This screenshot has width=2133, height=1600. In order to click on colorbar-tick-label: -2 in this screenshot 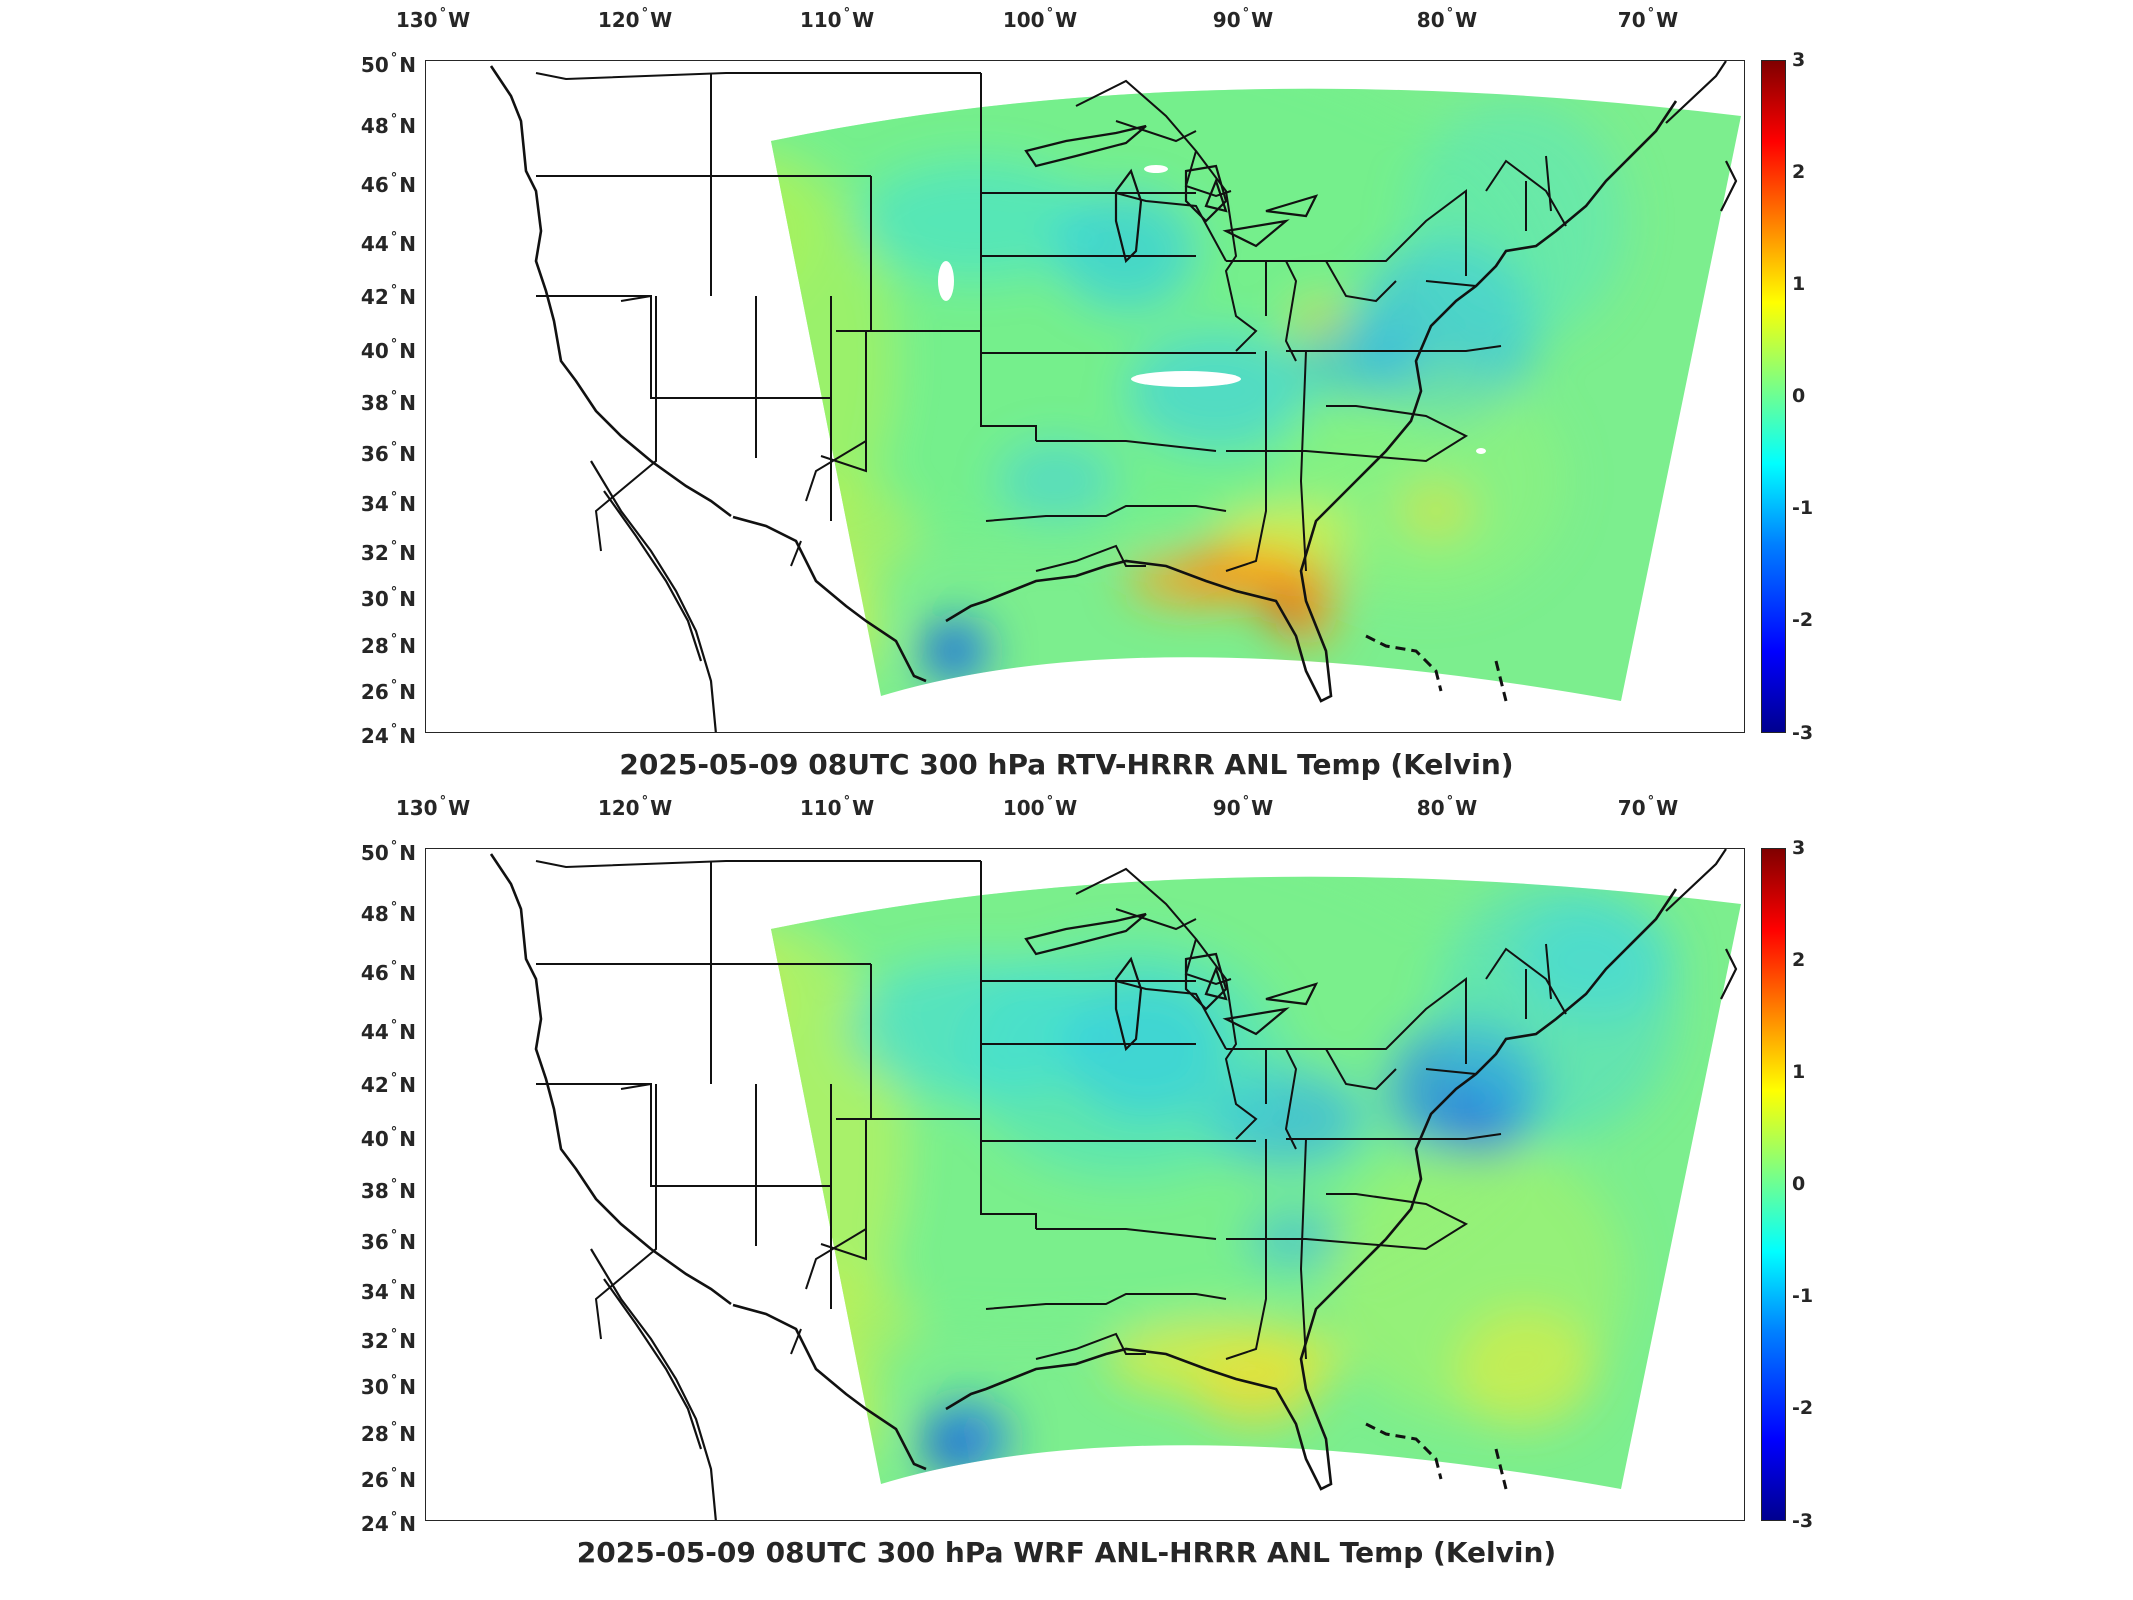, I will do `click(1803, 620)`.